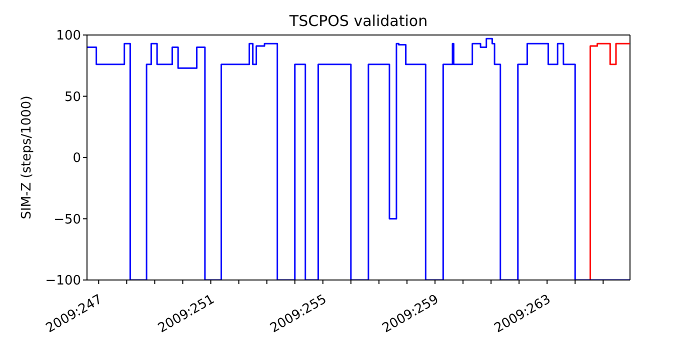  What do you see at coordinates (27, 158) in the screenshot?
I see `y-axis-title: SIM-Z (steps/1000)` at bounding box center [27, 158].